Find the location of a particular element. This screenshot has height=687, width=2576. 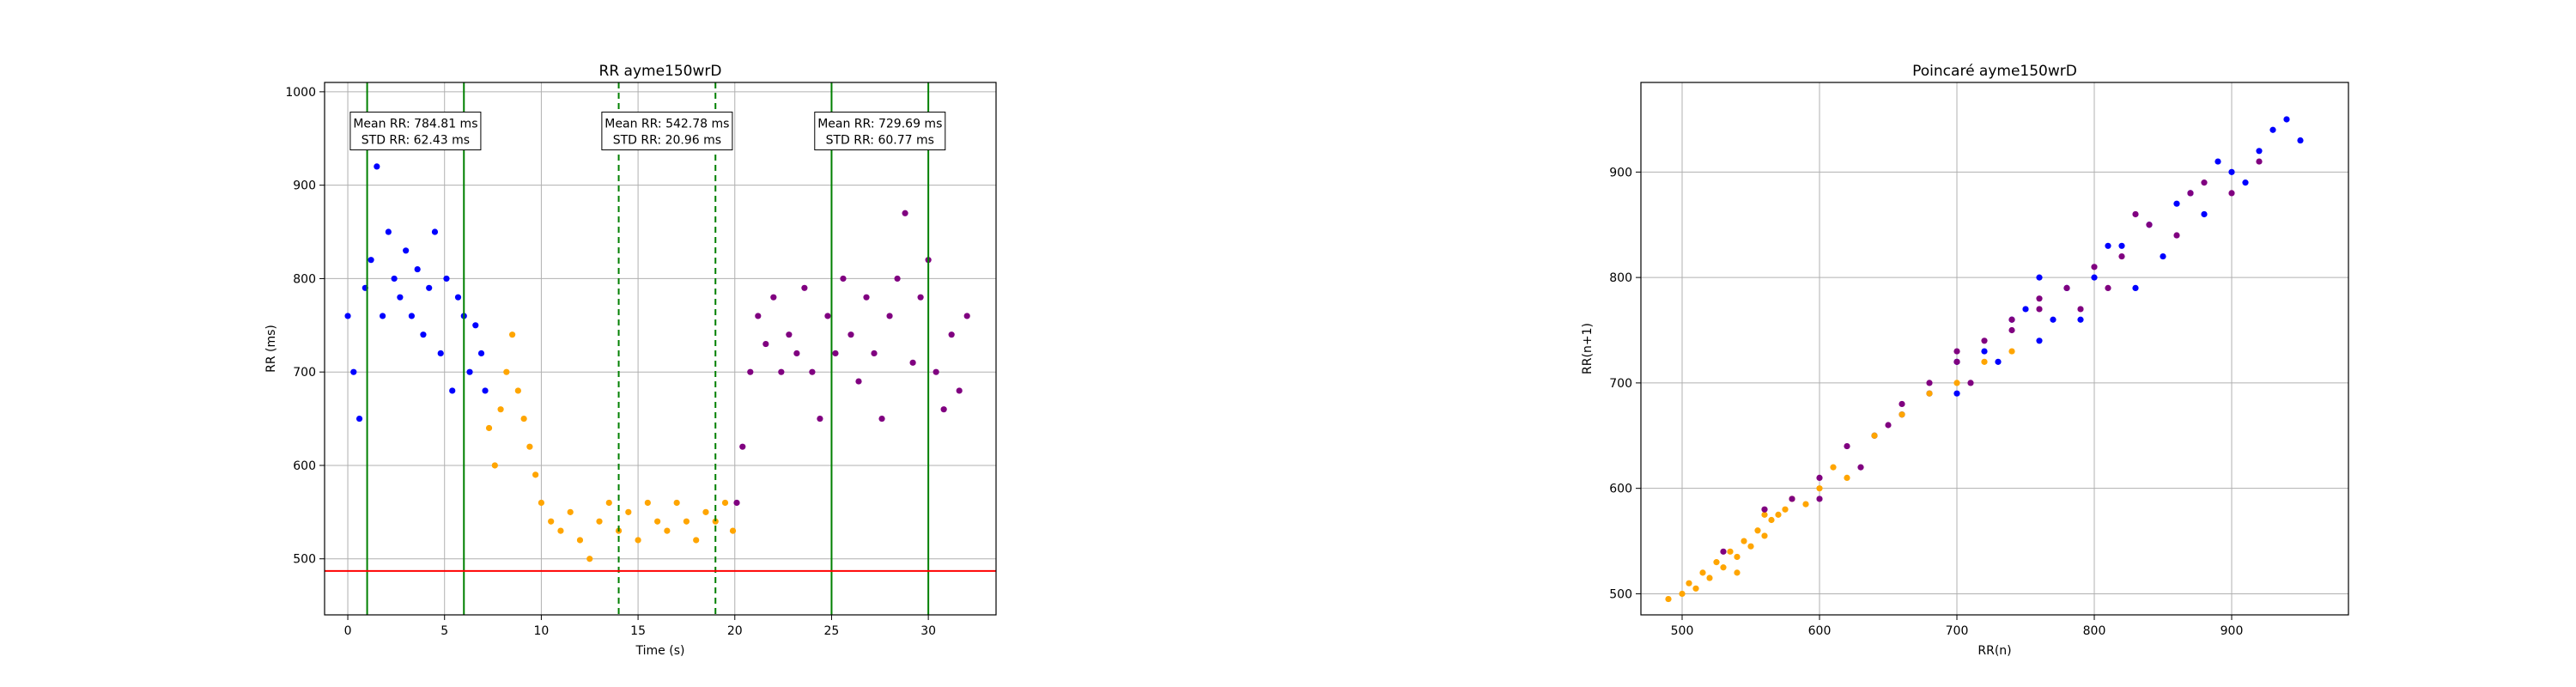

y-tick-label: 900 is located at coordinates (304, 186).